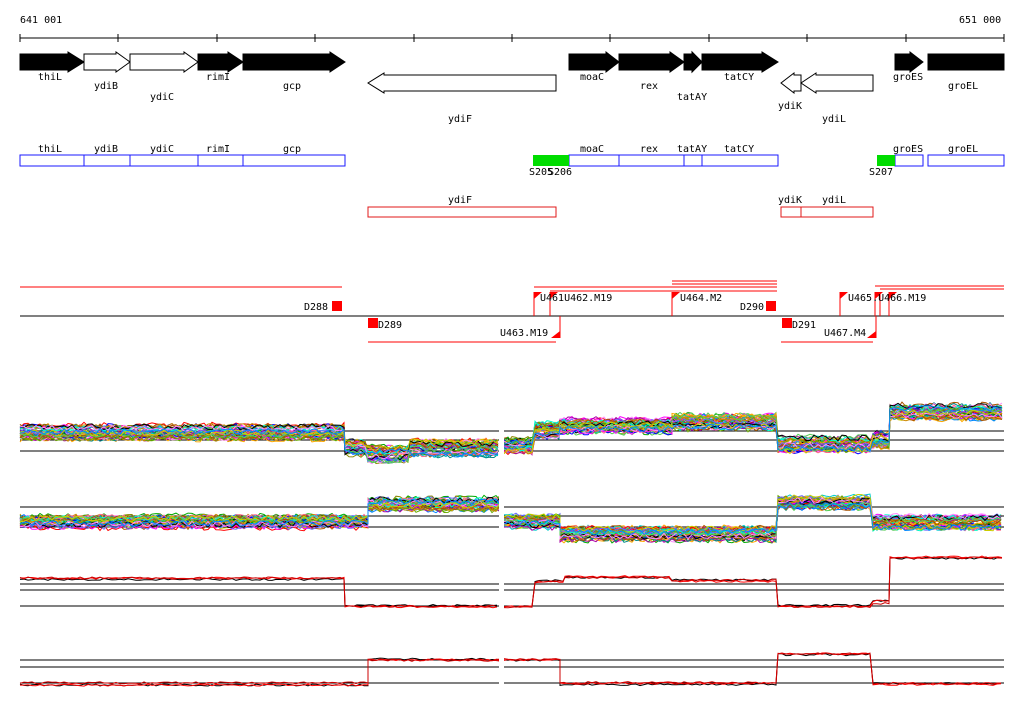 The width and height of the screenshot is (1024, 714). What do you see at coordinates (337, 306) in the screenshot?
I see `breakpoint-D288` at bounding box center [337, 306].